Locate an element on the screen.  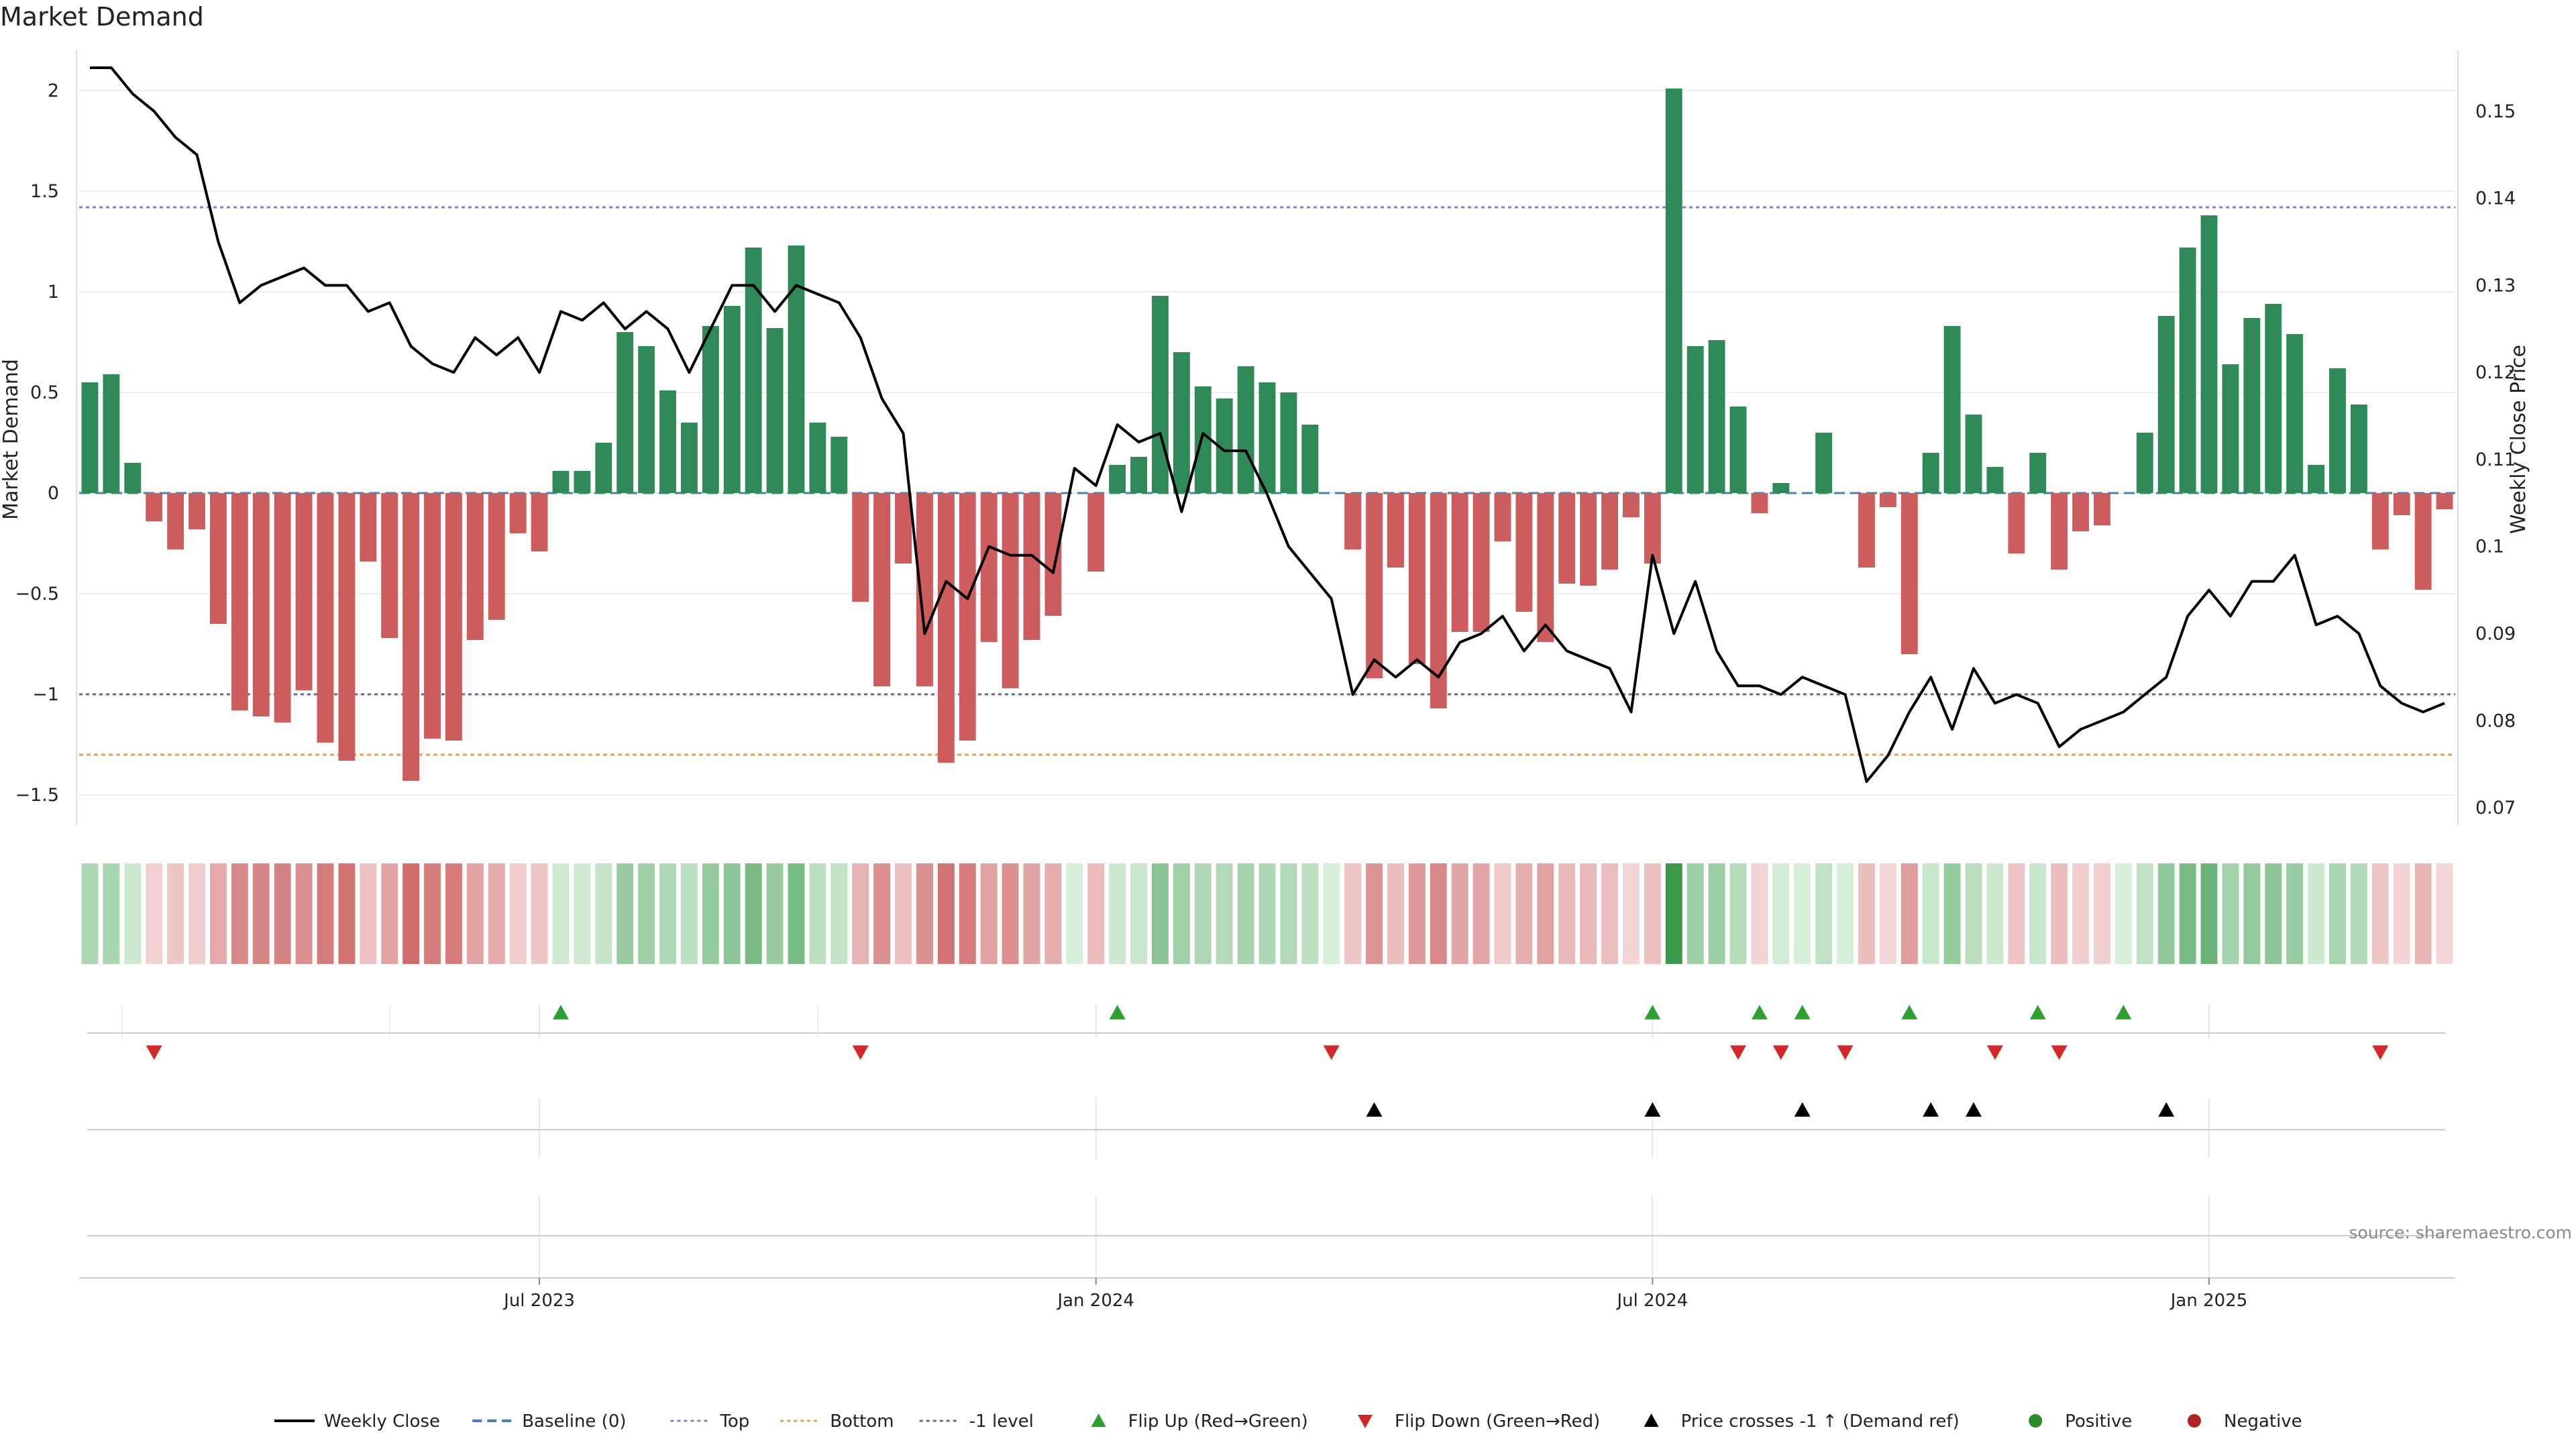
legend-item: Negative is located at coordinates (2245, 1421).